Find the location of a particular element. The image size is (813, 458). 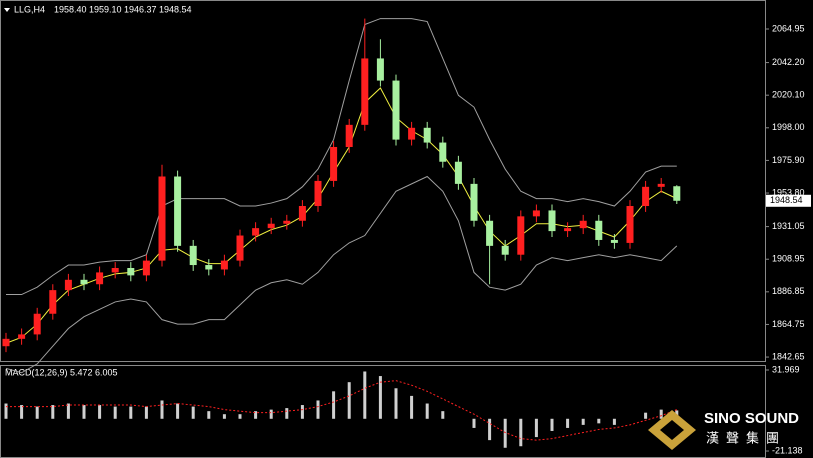

y-tick-label: 1842.65 is located at coordinates (788, 356).